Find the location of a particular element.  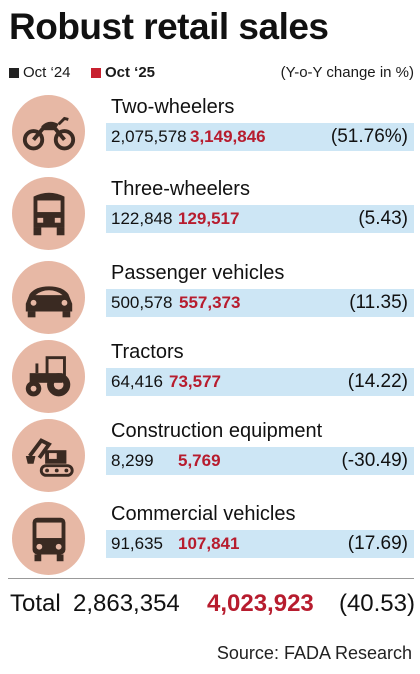

value-yoy-change: (14.22) is located at coordinates (377, 381).